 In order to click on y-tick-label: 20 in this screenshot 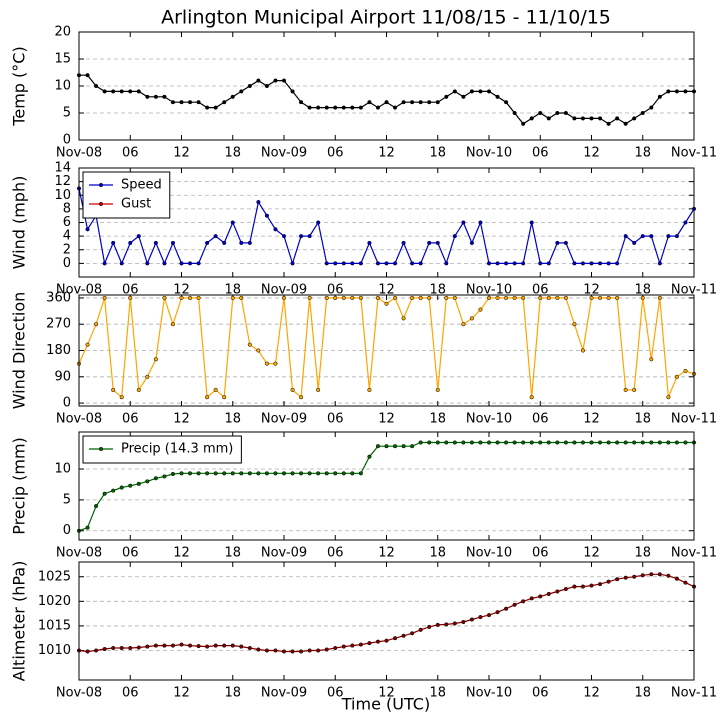, I will do `click(62, 32)`.